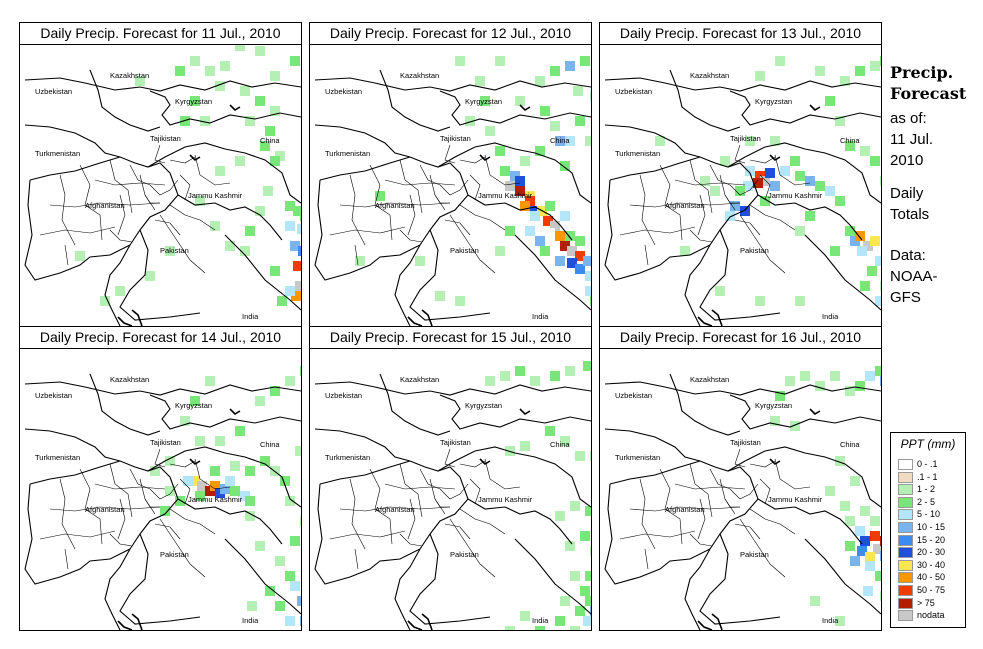 Image resolution: width=983 pixels, height=649 pixels. What do you see at coordinates (637, 153) in the screenshot?
I see `map-label-turkmenistan: Turkmenistan` at bounding box center [637, 153].